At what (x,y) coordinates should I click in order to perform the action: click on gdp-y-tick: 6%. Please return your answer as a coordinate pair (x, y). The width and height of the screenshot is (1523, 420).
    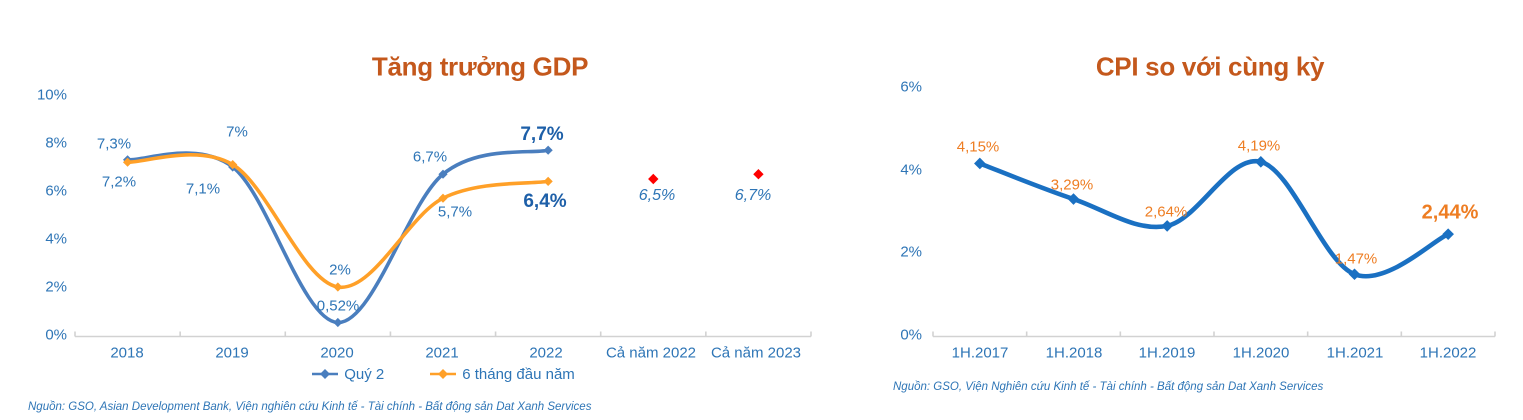
    Looking at the image, I should click on (56, 191).